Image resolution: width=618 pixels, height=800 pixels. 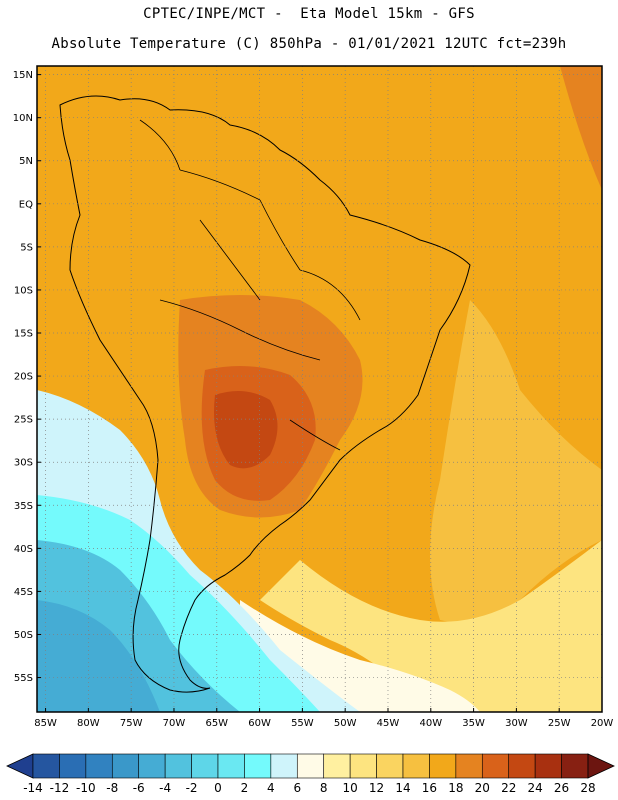 What do you see at coordinates (45, 723) in the screenshot?
I see `lon-label: 85W` at bounding box center [45, 723].